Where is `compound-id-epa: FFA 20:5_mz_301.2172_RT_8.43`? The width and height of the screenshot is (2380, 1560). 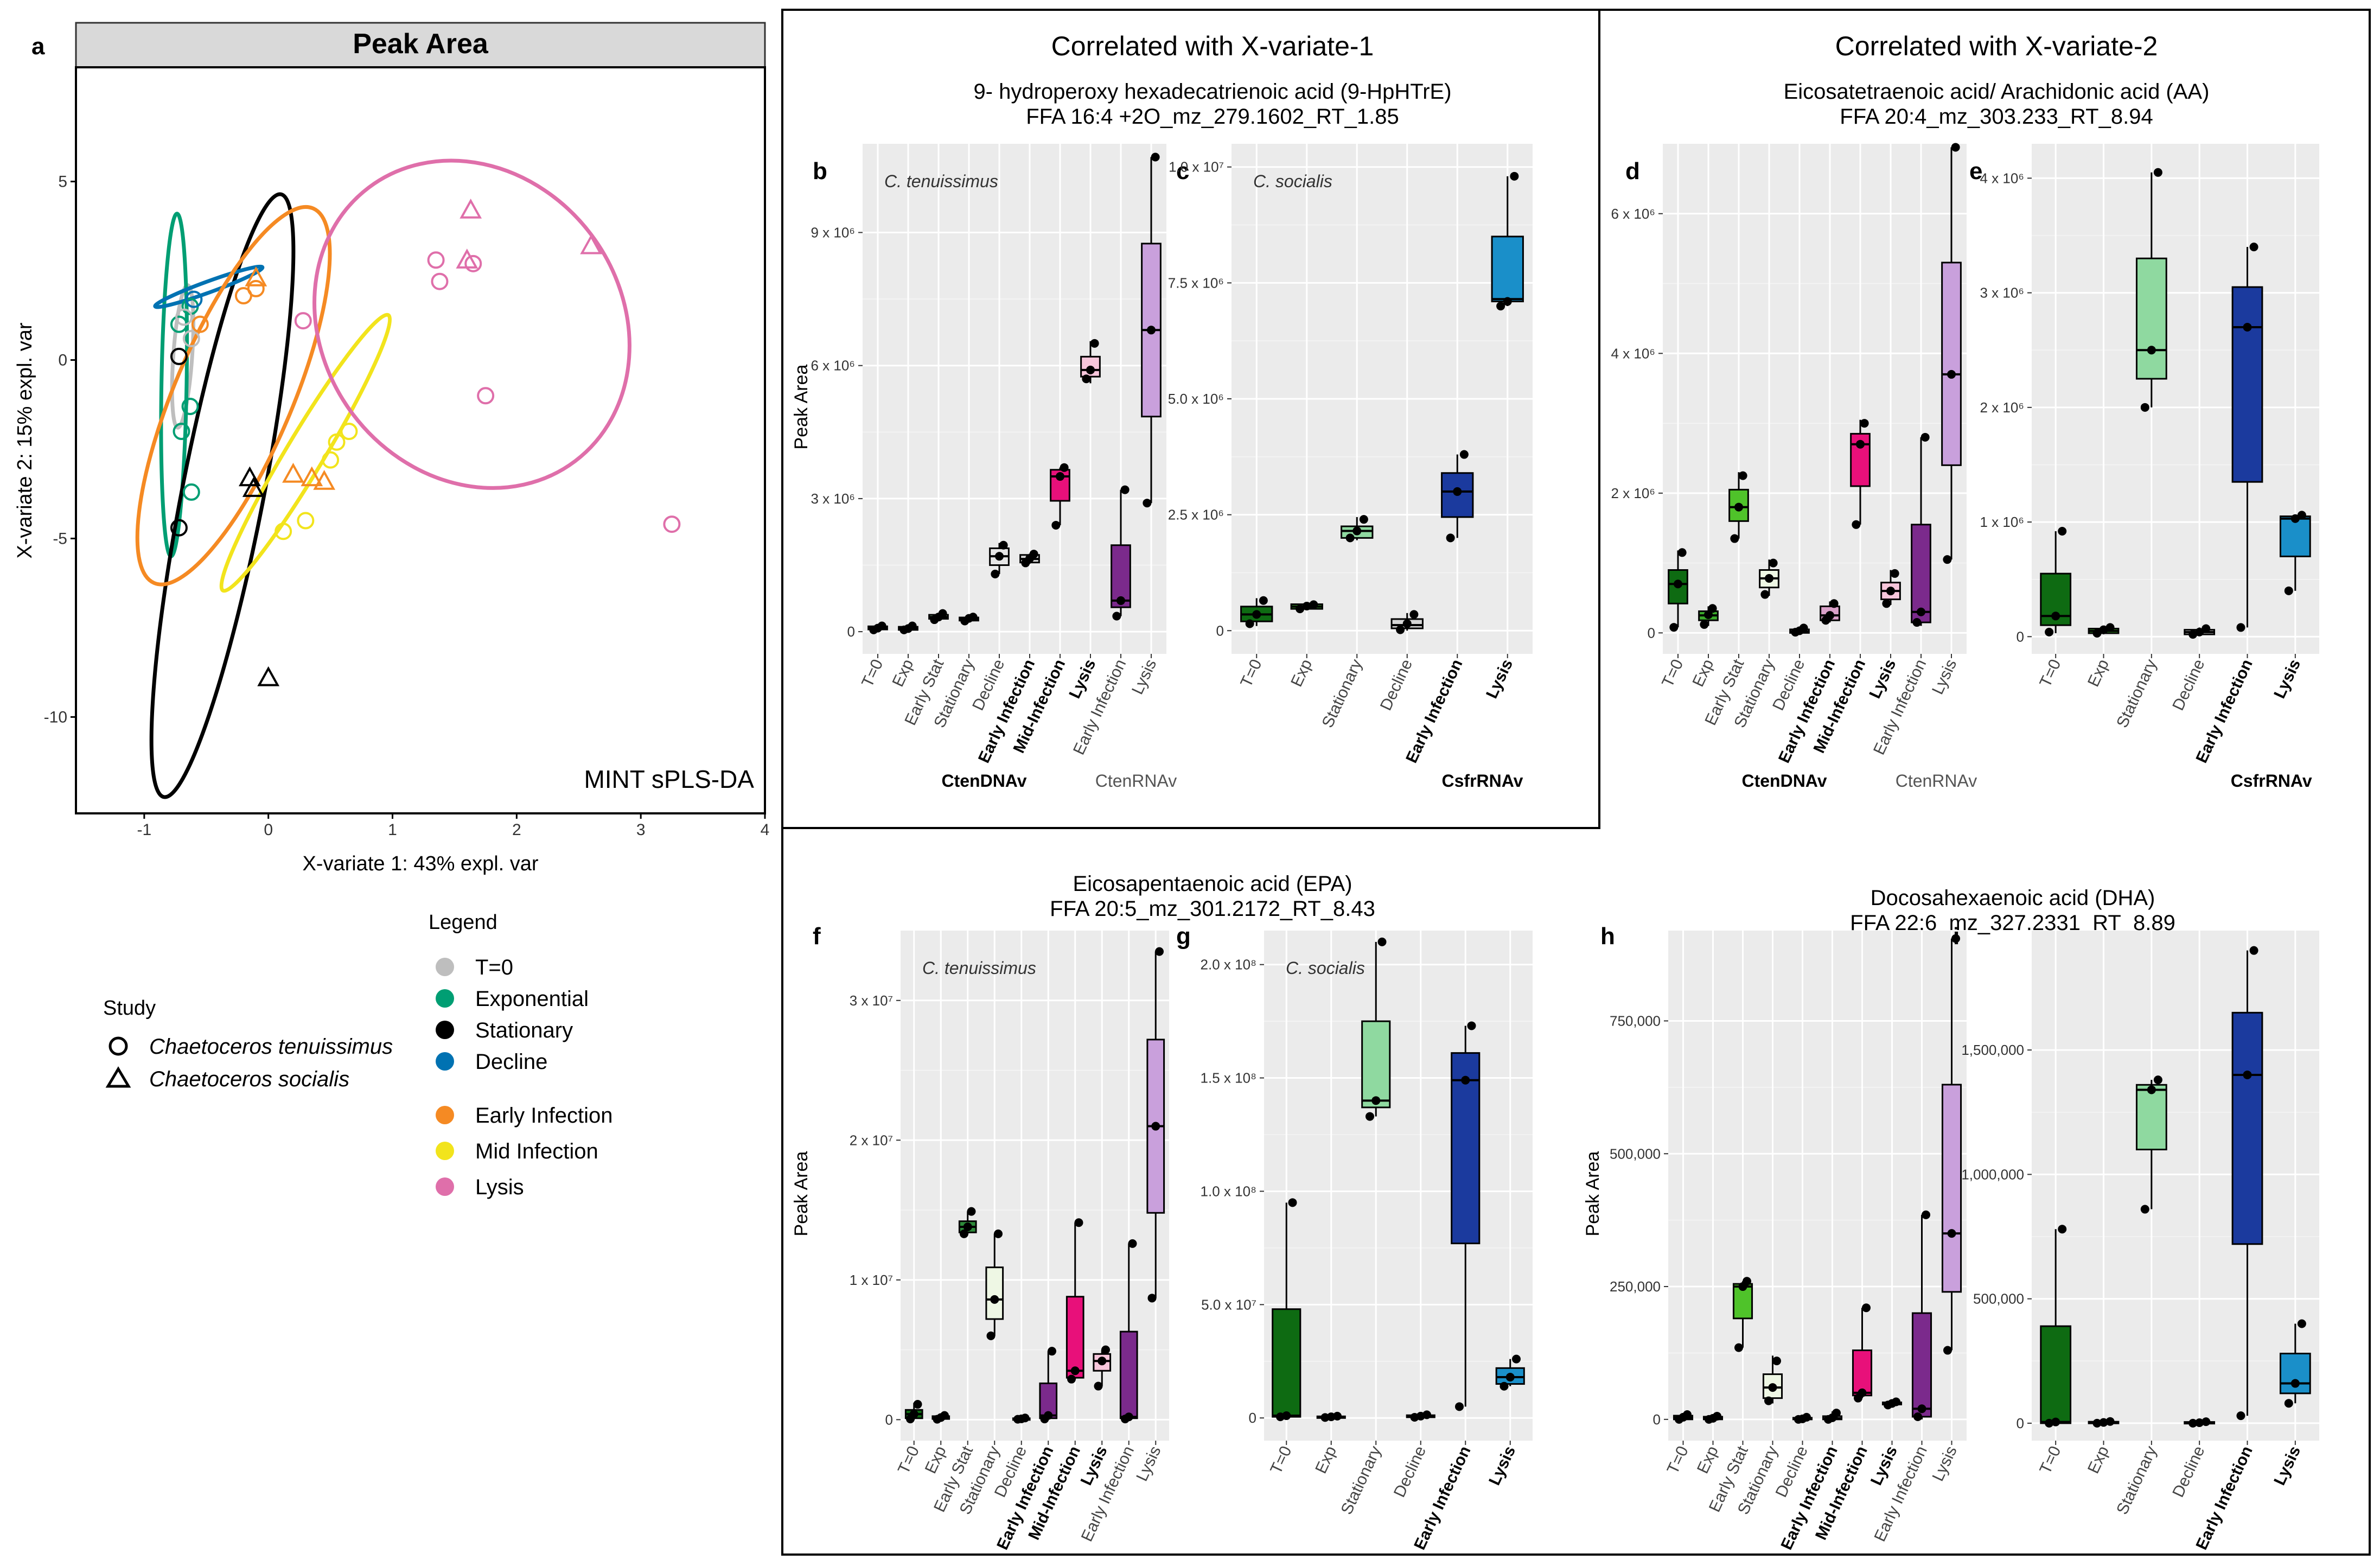
compound-id-epa: FFA 20:5_mz_301.2172_RT_8.43 is located at coordinates (1212, 909).